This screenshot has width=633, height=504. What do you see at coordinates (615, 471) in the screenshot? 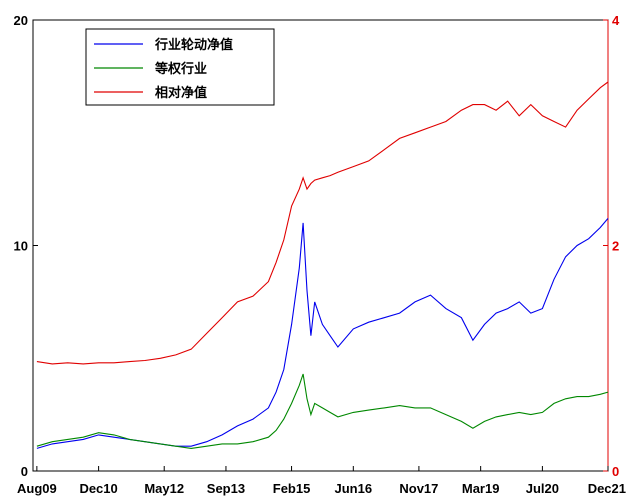
I see `right-tick-label-0: 0` at bounding box center [615, 471].